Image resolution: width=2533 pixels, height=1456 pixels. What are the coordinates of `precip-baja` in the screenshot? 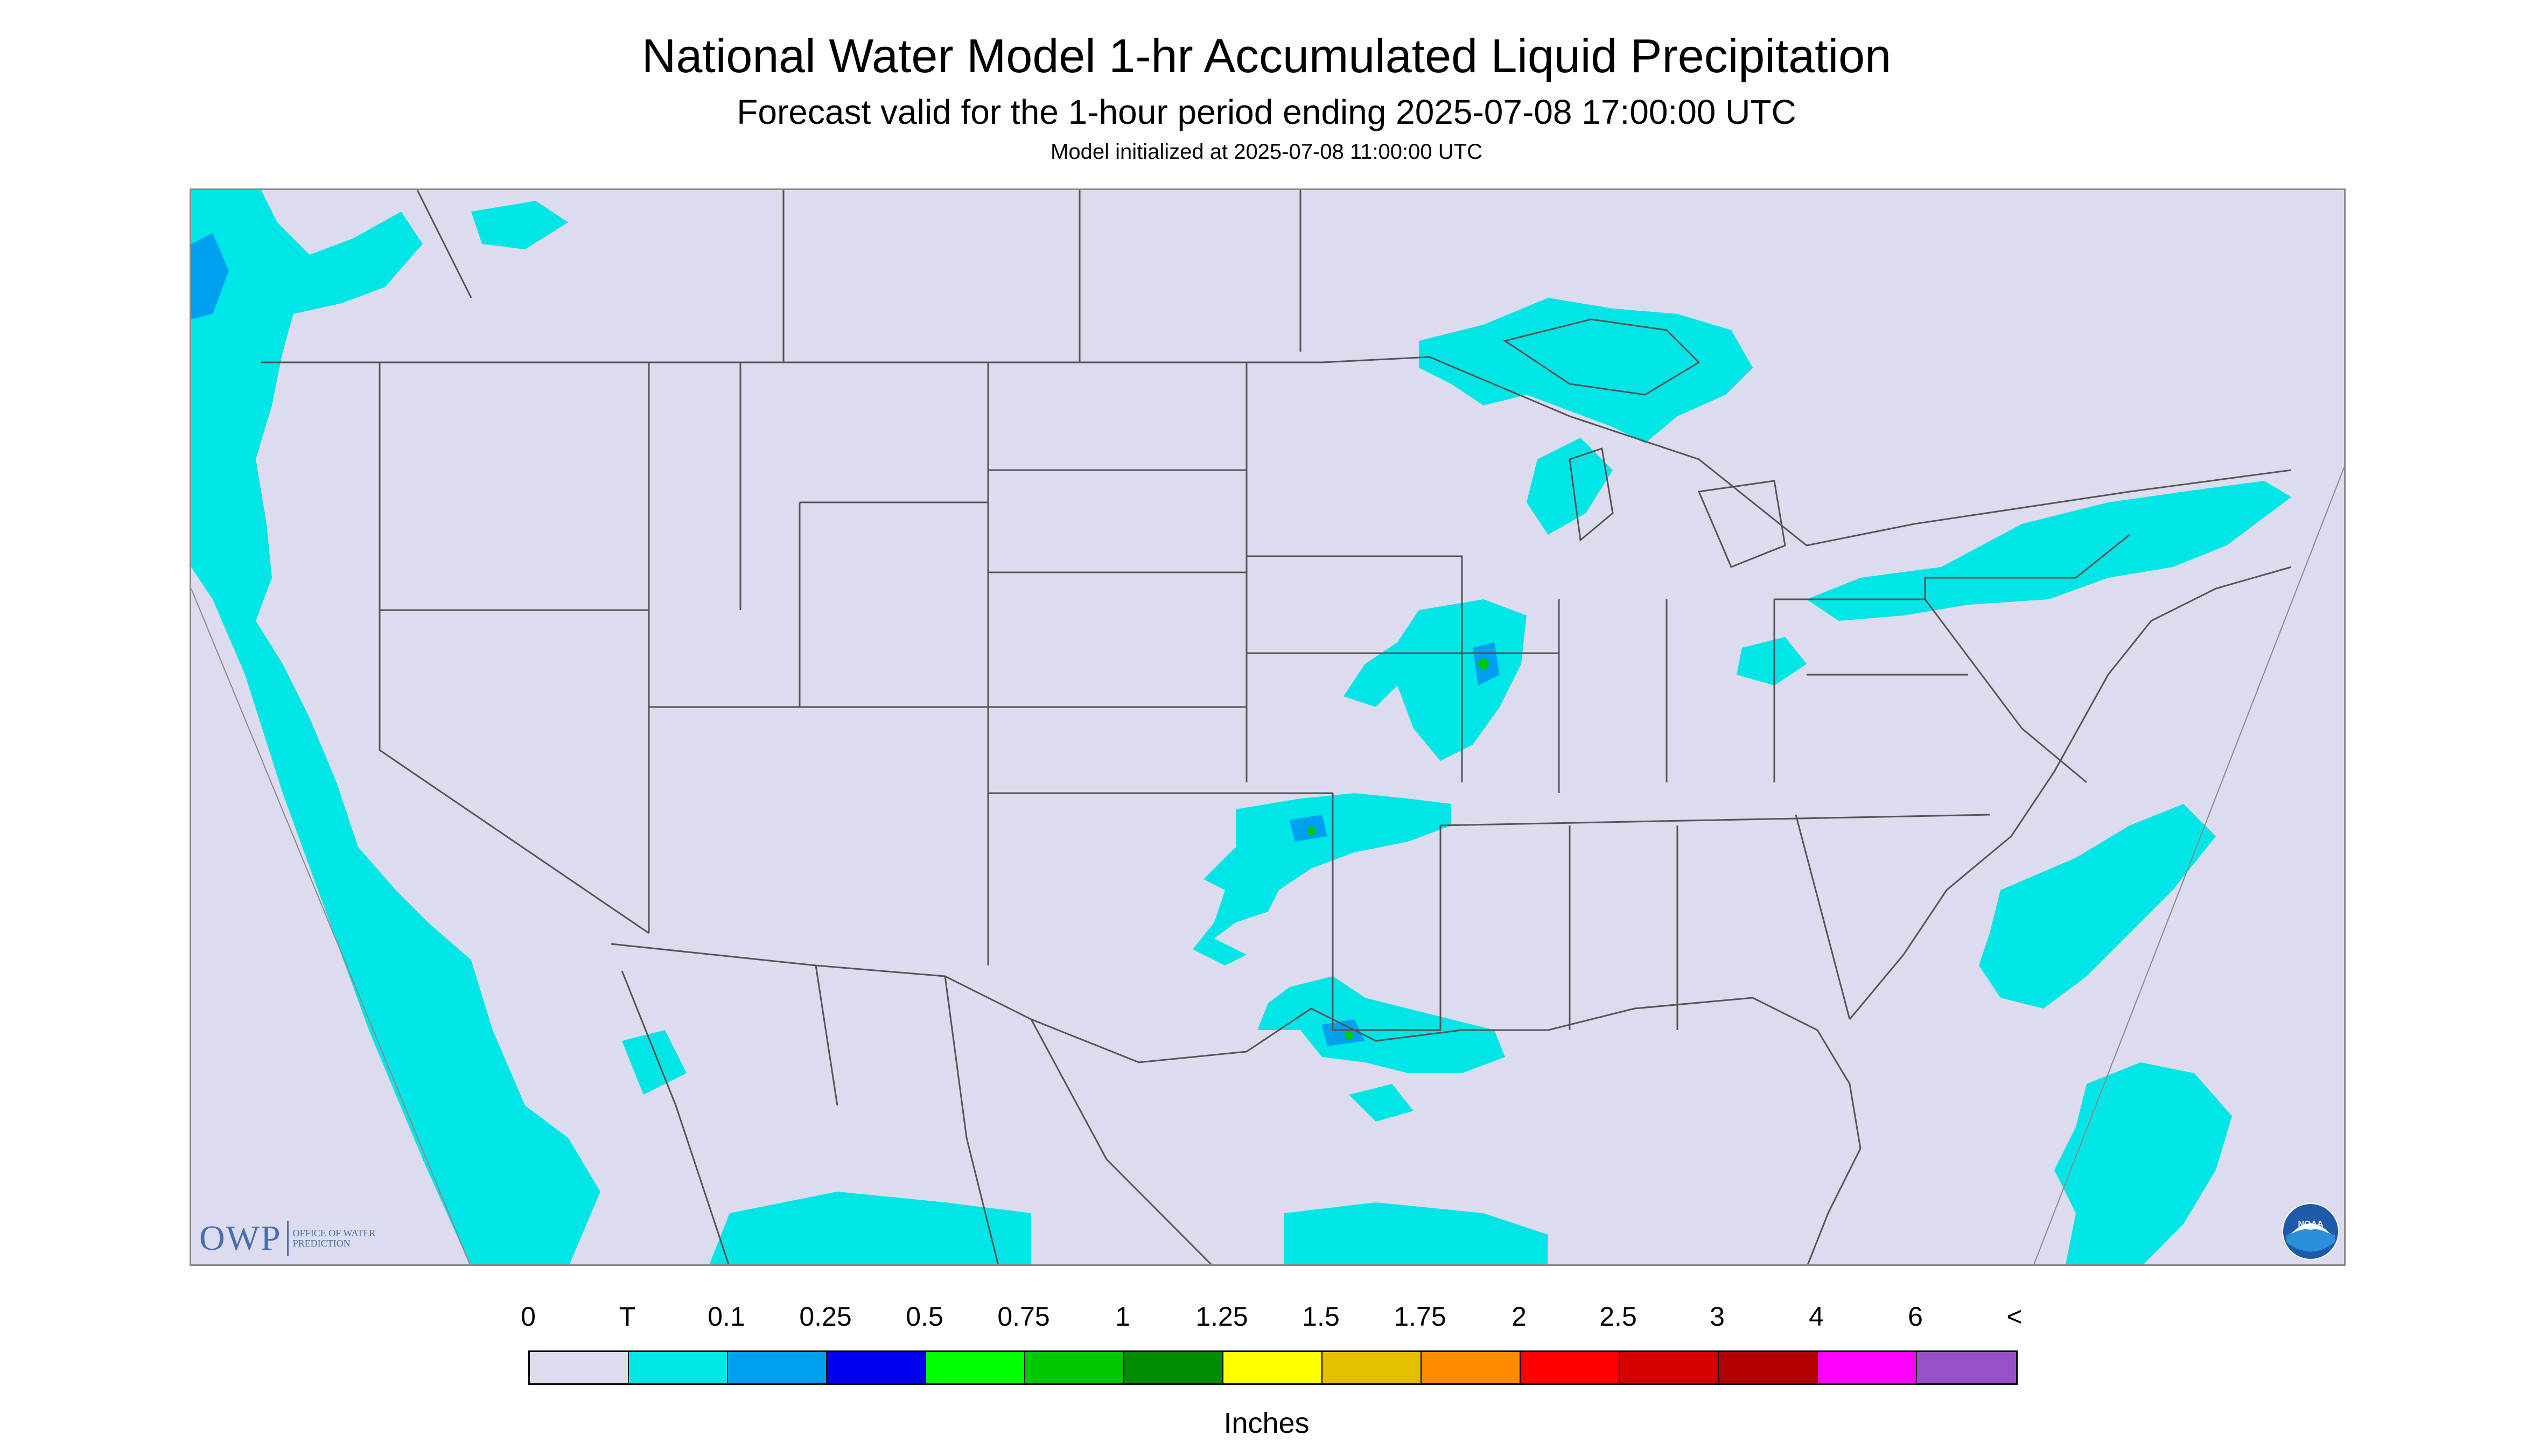 It's located at (654, 1062).